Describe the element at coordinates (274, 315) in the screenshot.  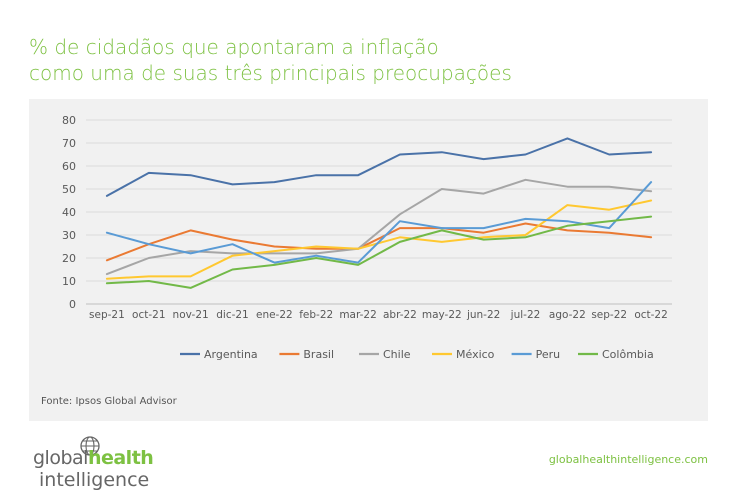
I see `x-tick-label: ene-22` at that location.